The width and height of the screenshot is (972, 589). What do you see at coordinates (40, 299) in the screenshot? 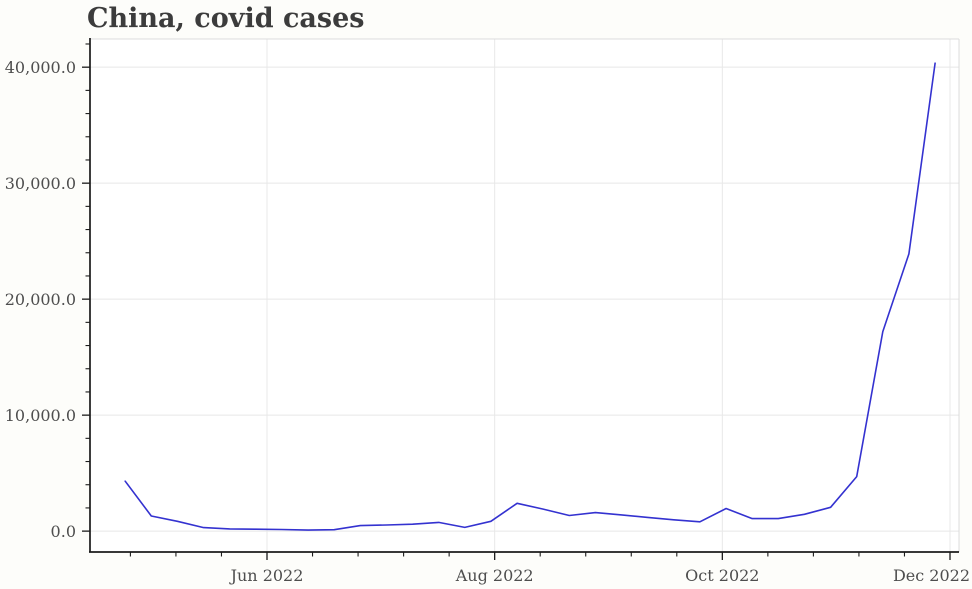
I see `y-tick-label: 20,000.0` at bounding box center [40, 299].